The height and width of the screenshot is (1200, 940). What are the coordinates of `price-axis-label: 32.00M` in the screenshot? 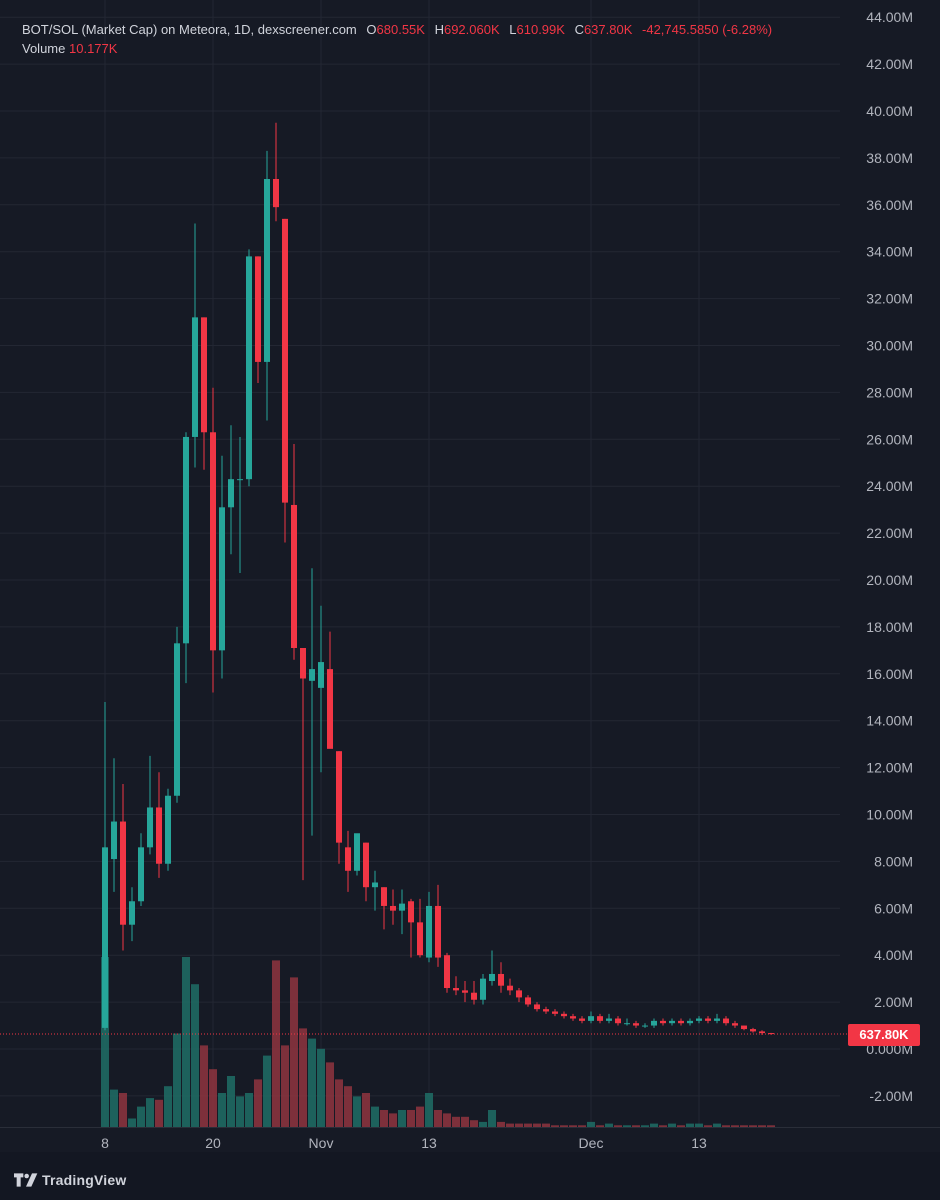 It's located at (889, 299).